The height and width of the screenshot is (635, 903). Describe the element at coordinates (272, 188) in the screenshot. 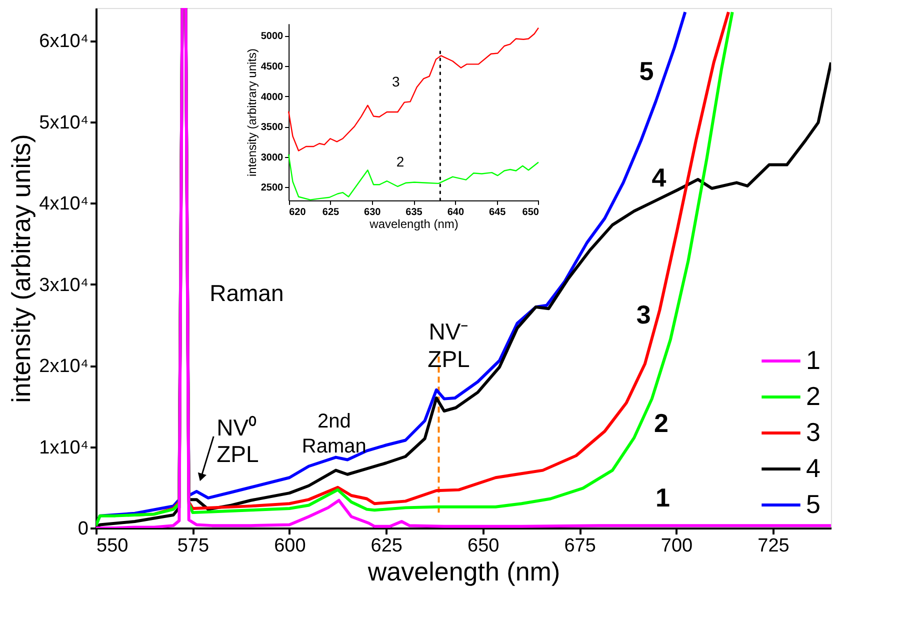

I see `y-tick-label: 2500` at that location.